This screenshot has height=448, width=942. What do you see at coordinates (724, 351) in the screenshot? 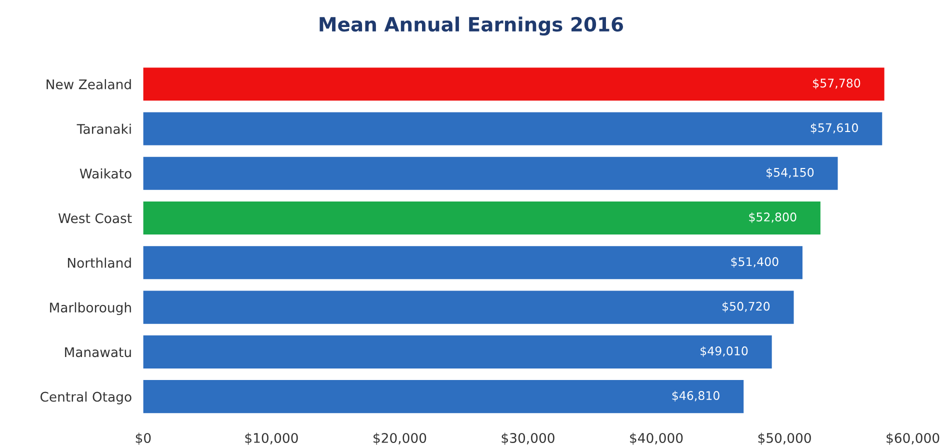
I see `data-label: $49,010` at bounding box center [724, 351].